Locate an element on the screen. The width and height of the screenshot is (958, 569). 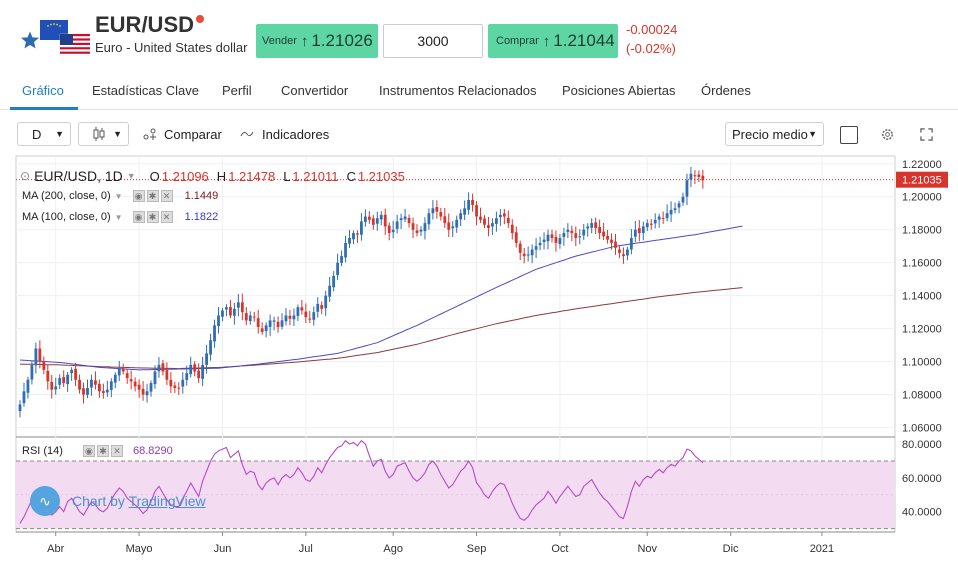
favorite-star-icon is located at coordinates (30, 40).